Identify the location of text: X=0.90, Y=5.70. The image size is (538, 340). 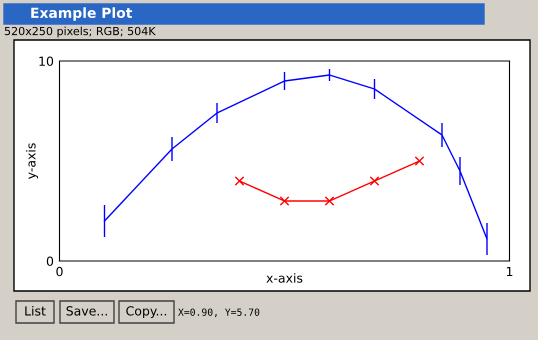
(219, 313).